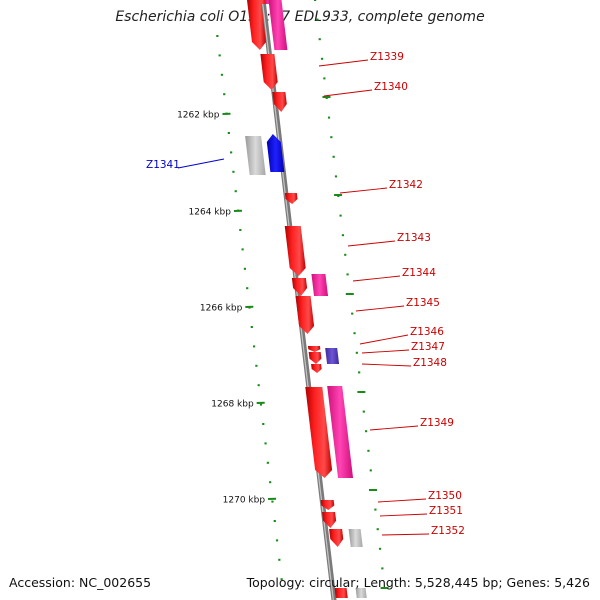 This screenshot has height=600, width=600. I want to click on gene-label-z1342: Z1342, so click(406, 185).